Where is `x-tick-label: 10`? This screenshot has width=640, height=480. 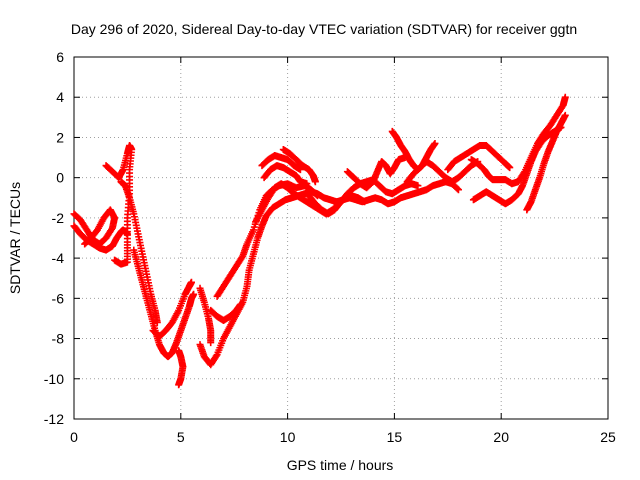
x-tick-label: 10 is located at coordinates (288, 437).